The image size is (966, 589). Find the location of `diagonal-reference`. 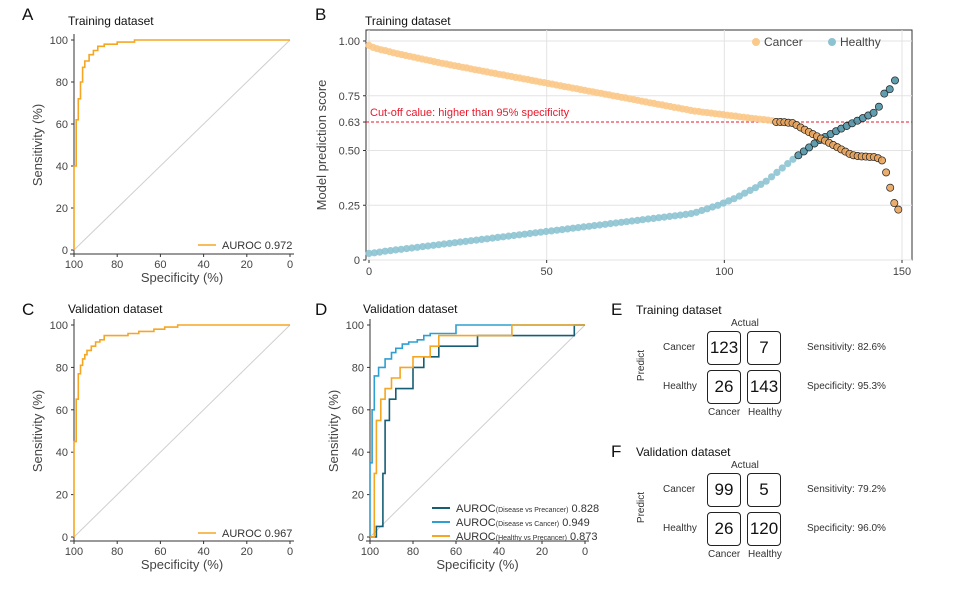

diagonal-reference is located at coordinates (477, 431).